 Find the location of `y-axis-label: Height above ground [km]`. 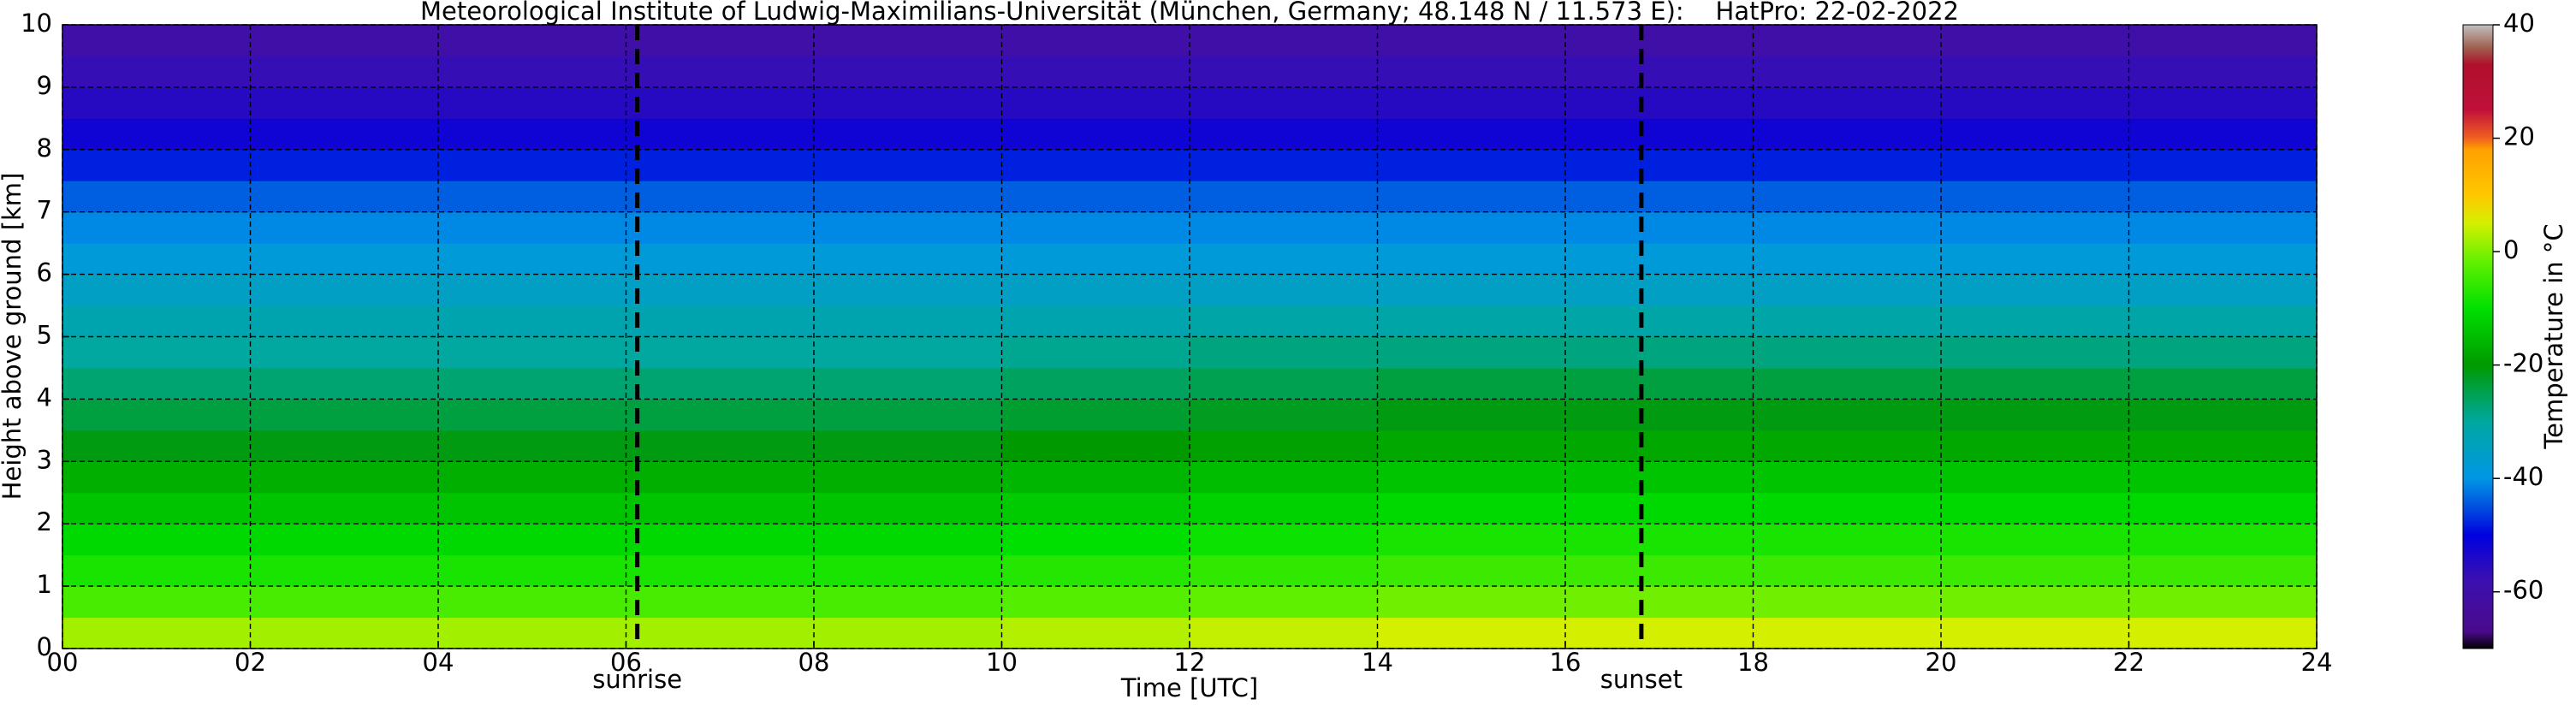

y-axis-label: Height above ground [km] is located at coordinates (13, 337).